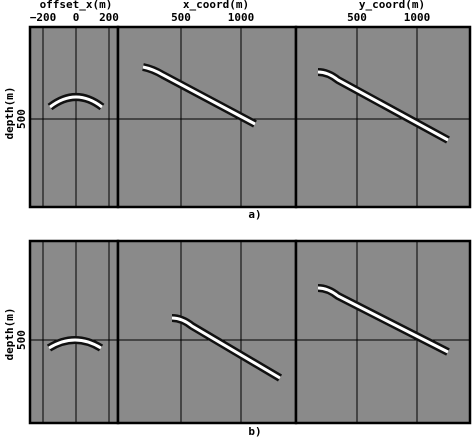 This screenshot has height=438, width=474. I want to click on caption: b), so click(254, 431).